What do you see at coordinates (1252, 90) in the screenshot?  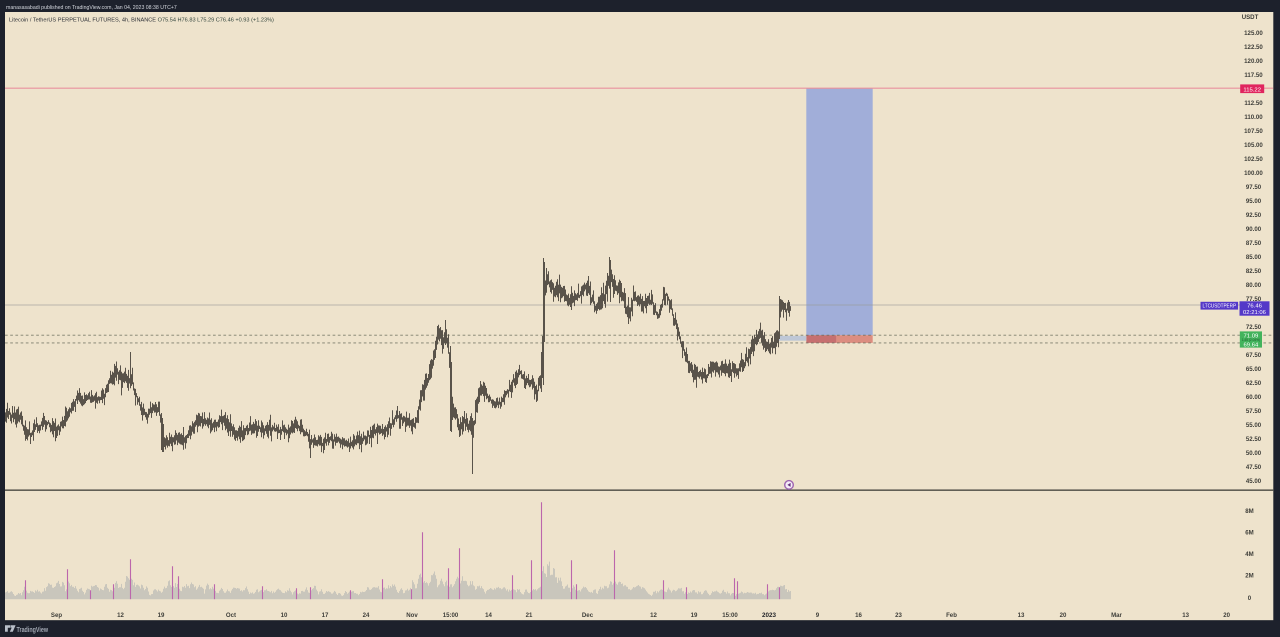 I see `svg-text: 115.22` at bounding box center [1252, 90].